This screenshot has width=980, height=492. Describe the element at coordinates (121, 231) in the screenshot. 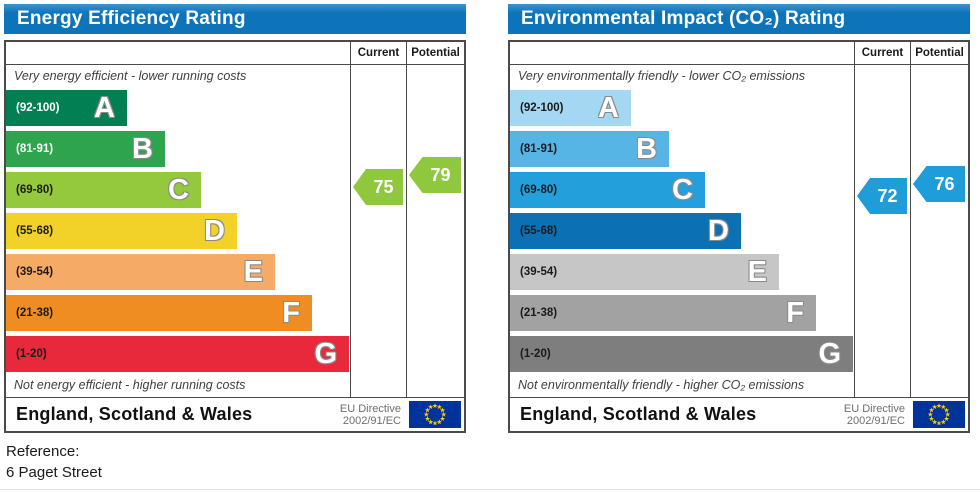

I see `band-bar: (55-68) D` at that location.